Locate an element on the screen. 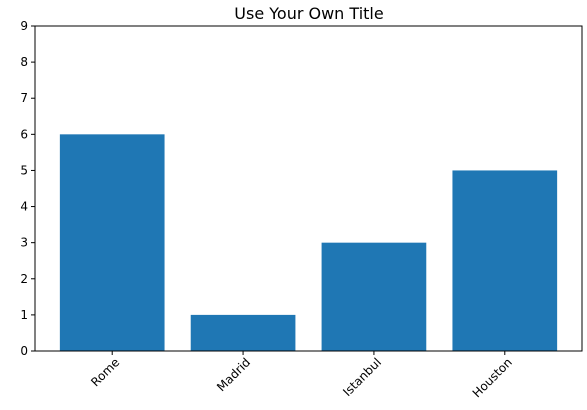  y-axis: 0 1 2 3 4 5 6 7 8 9 is located at coordinates (27, 188).